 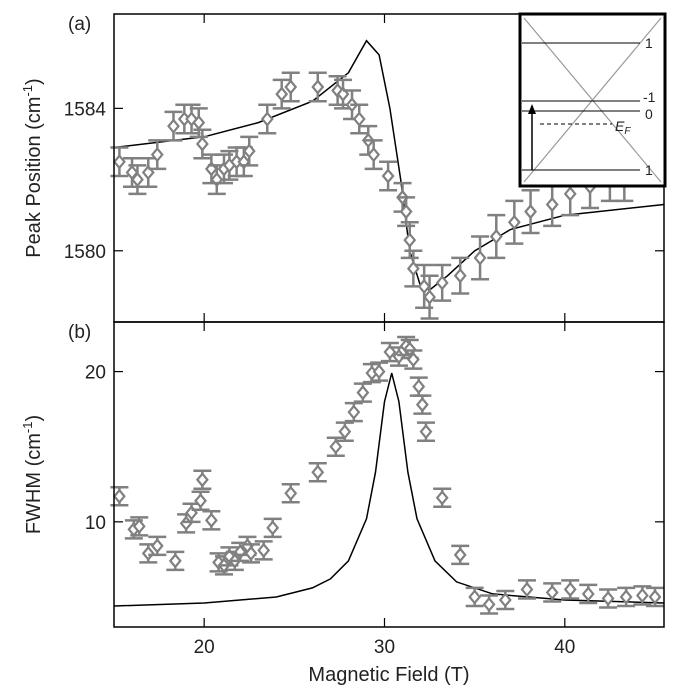 I want to click on y-tick-label: 1584, so click(x=85, y=109).